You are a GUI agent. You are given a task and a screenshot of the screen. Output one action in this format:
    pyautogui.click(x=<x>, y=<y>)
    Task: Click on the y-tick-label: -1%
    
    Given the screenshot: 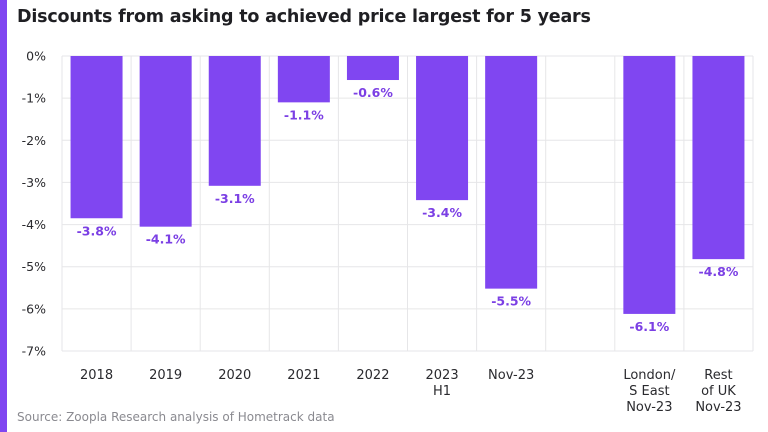 What is the action you would take?
    pyautogui.click(x=34, y=98)
    